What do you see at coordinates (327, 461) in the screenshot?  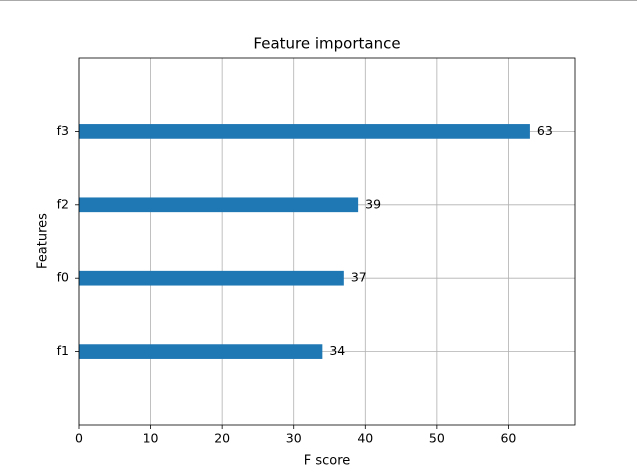 I see `x-axis-label: F score` at bounding box center [327, 461].